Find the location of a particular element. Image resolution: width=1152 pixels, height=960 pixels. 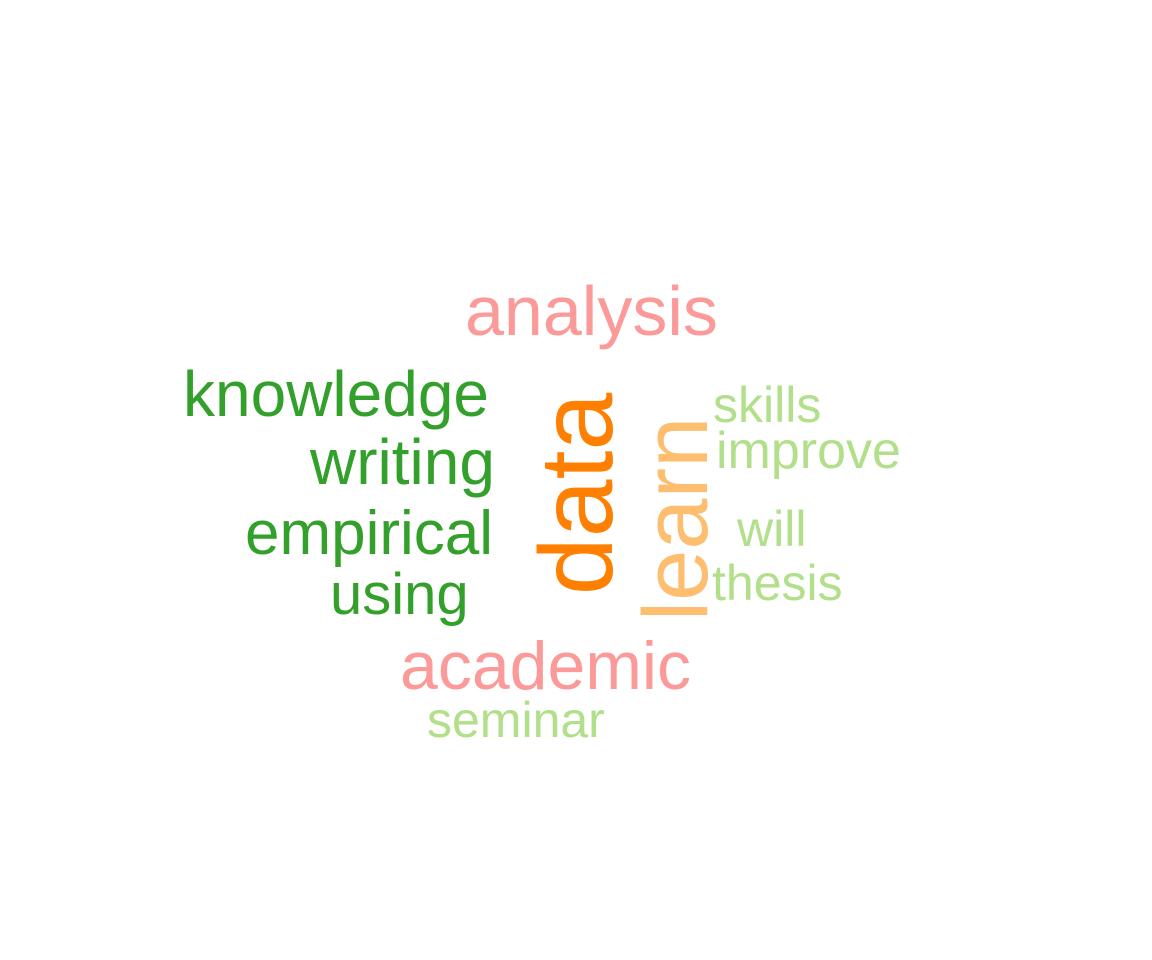

word-will: will is located at coordinates (772, 529).